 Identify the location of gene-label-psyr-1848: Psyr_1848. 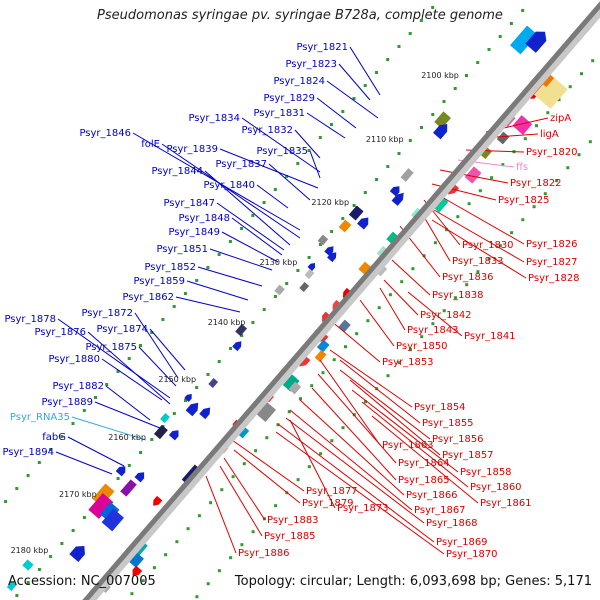
(204, 218).